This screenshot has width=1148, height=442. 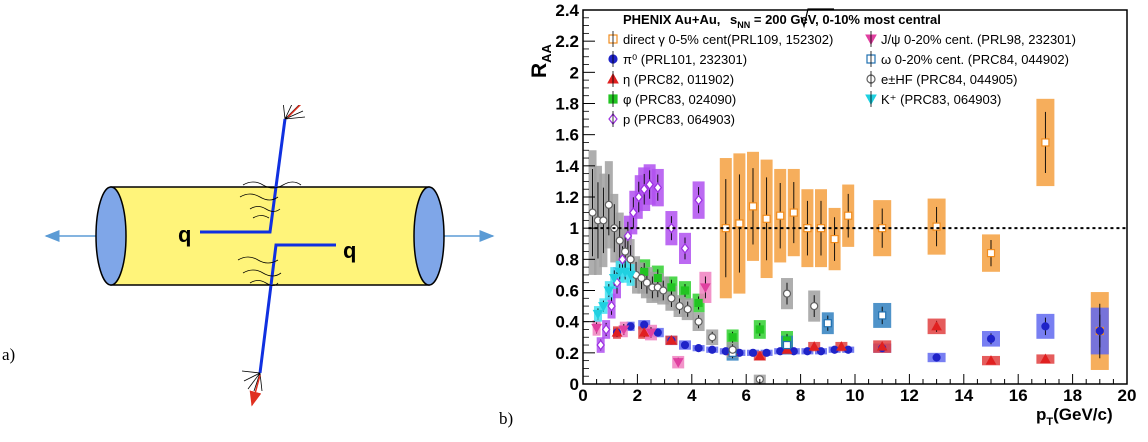 What do you see at coordinates (678, 79) in the screenshot?
I see `legend-label: η (PRC82, 011902)` at bounding box center [678, 79].